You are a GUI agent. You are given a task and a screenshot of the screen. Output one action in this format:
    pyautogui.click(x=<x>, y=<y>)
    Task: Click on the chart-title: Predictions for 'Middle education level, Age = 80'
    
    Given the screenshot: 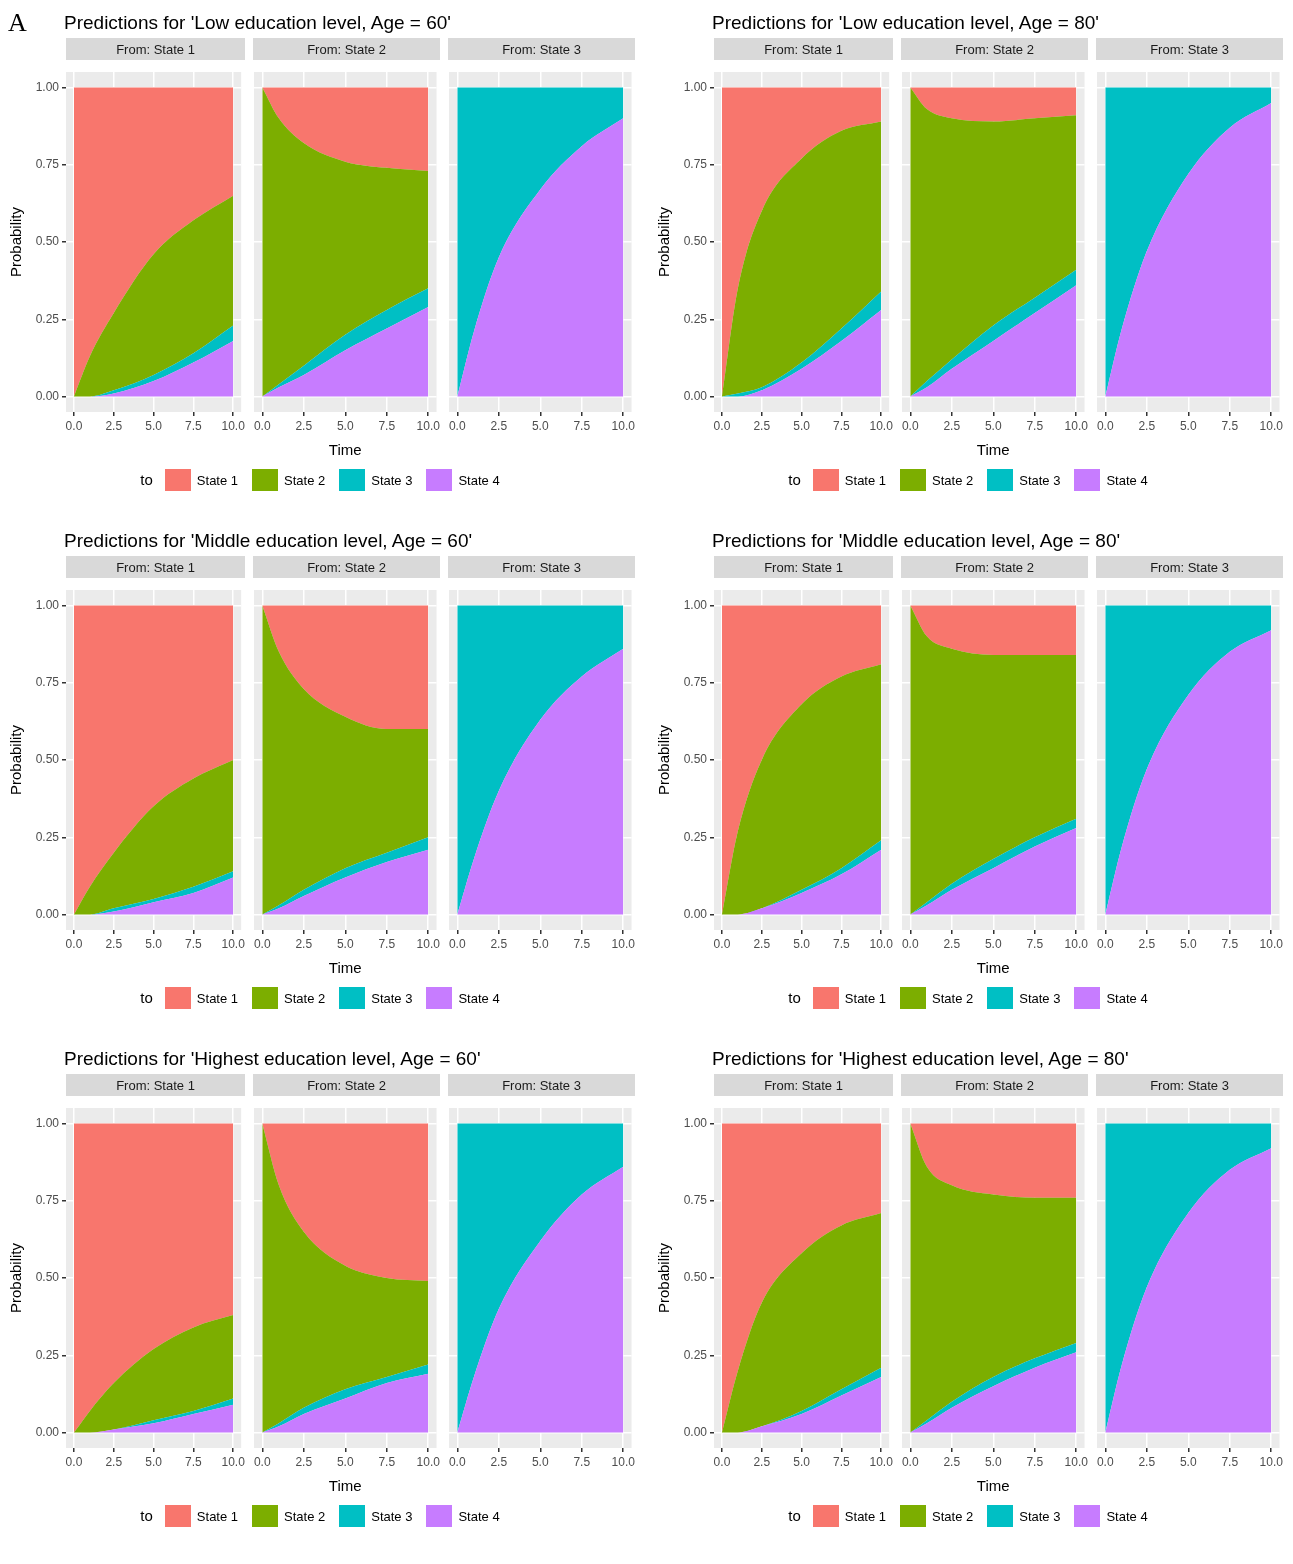 What is the action you would take?
    pyautogui.click(x=916, y=541)
    